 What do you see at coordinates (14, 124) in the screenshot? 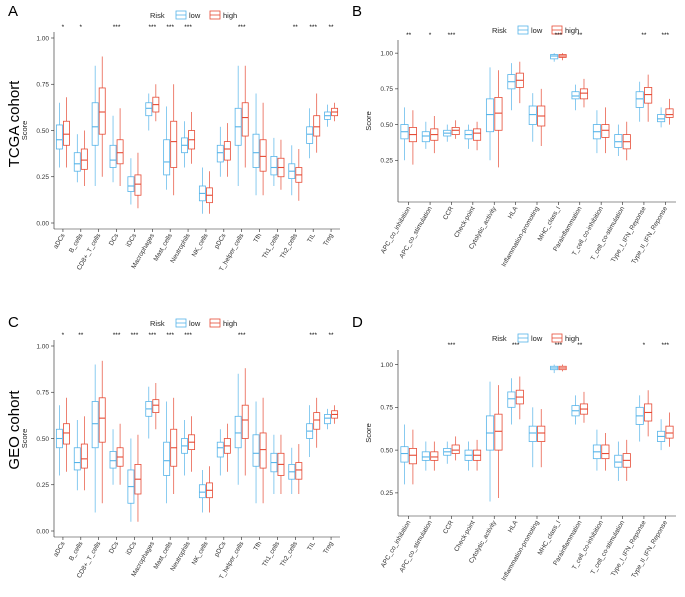
I see `cohort-label-tcga: TCGA cohort` at bounding box center [14, 124].